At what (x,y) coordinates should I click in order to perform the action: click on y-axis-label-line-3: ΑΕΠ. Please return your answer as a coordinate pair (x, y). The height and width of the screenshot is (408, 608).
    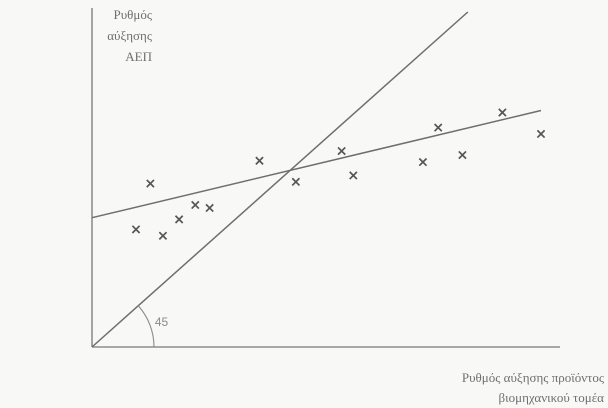
    Looking at the image, I should click on (138, 56).